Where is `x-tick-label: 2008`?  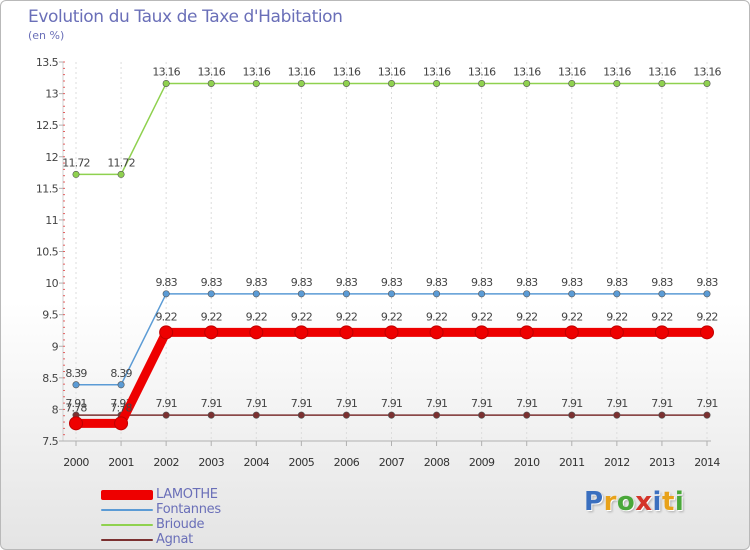 x-tick-label: 2008 is located at coordinates (437, 462).